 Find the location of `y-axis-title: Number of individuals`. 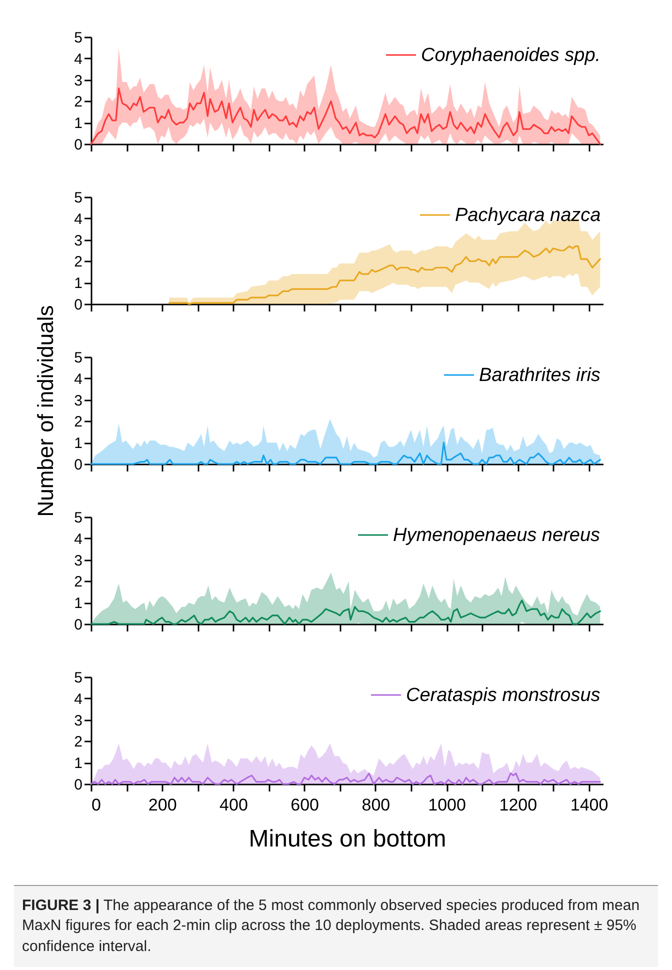

y-axis-title: Number of individuals is located at coordinates (45, 411).